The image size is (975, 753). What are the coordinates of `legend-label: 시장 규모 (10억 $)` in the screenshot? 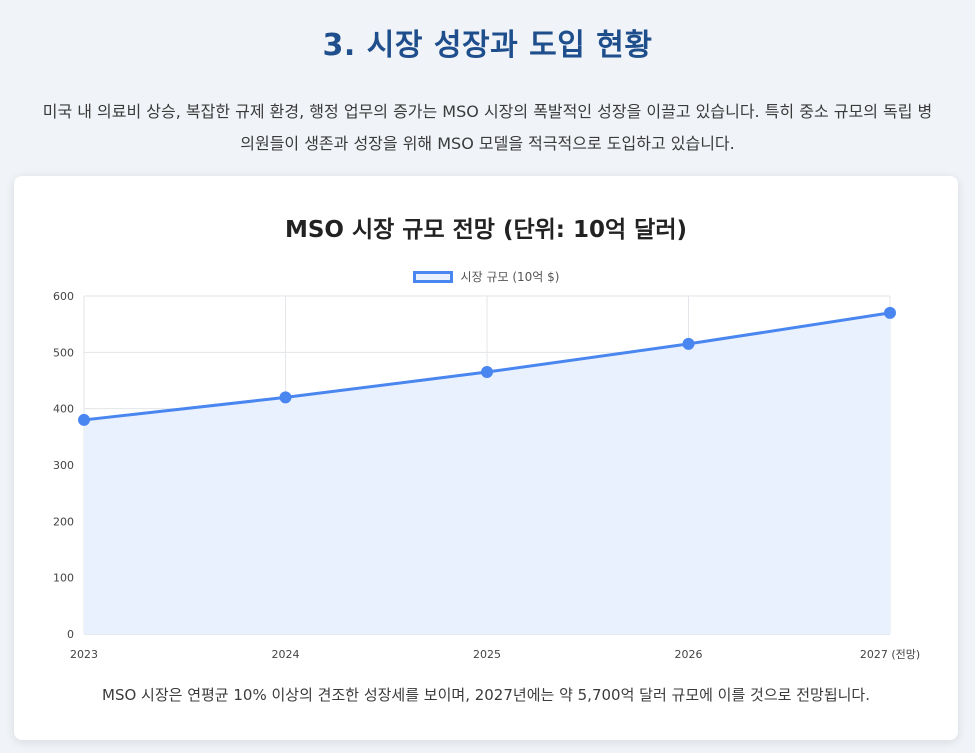 It's located at (510, 277).